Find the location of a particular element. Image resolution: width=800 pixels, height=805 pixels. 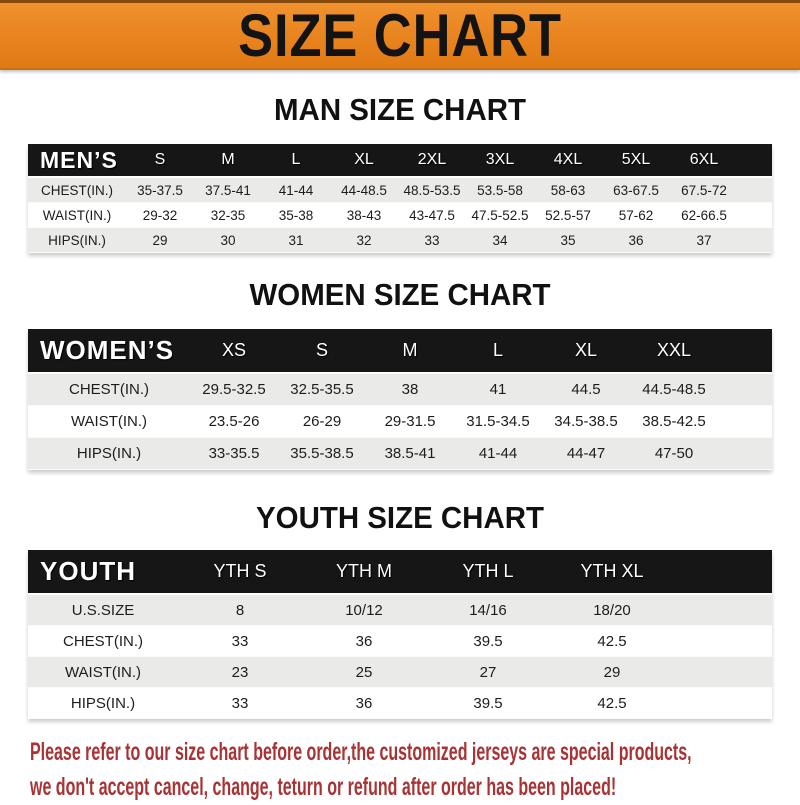

size-value-cell: 39.5 is located at coordinates (488, 641).